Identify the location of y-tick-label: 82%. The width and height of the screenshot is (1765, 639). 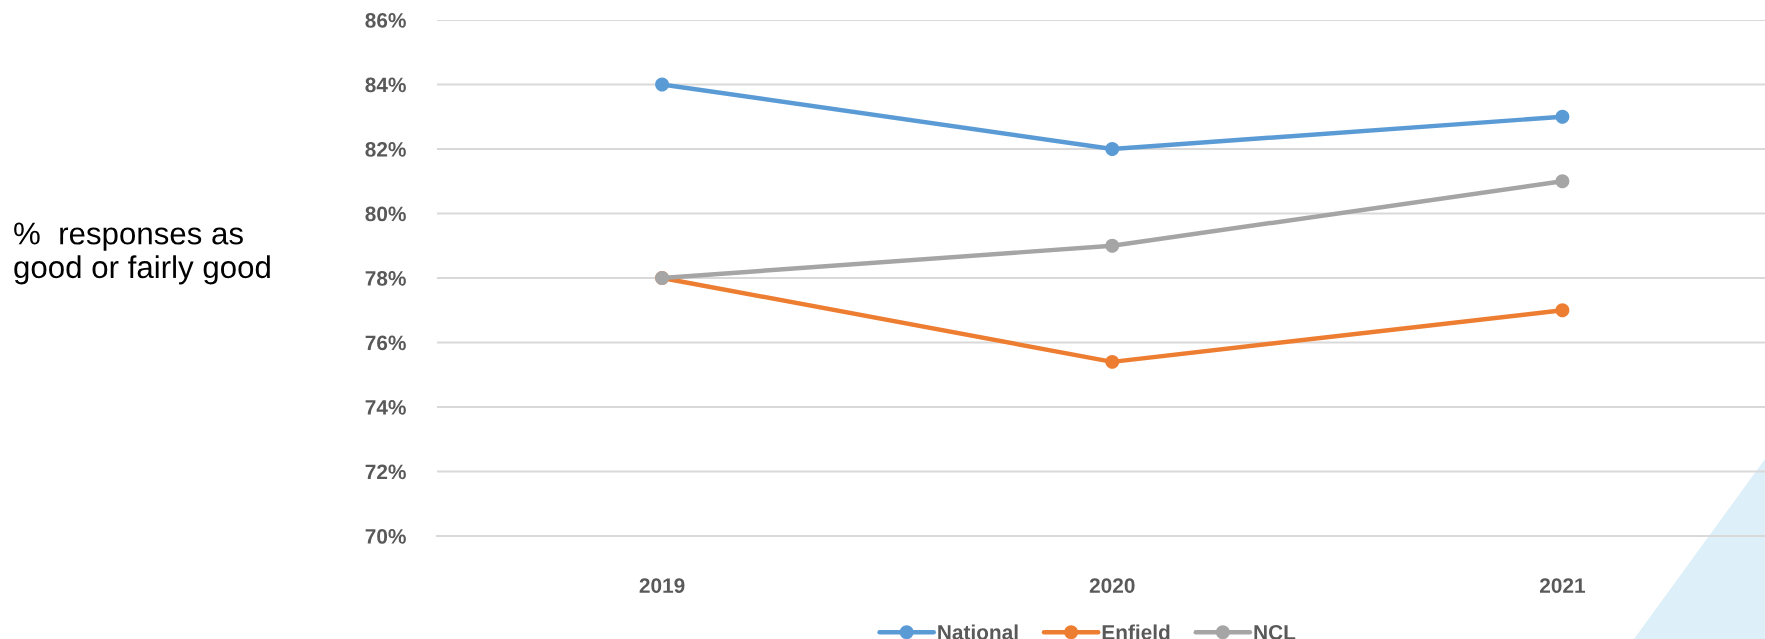
(385, 149).